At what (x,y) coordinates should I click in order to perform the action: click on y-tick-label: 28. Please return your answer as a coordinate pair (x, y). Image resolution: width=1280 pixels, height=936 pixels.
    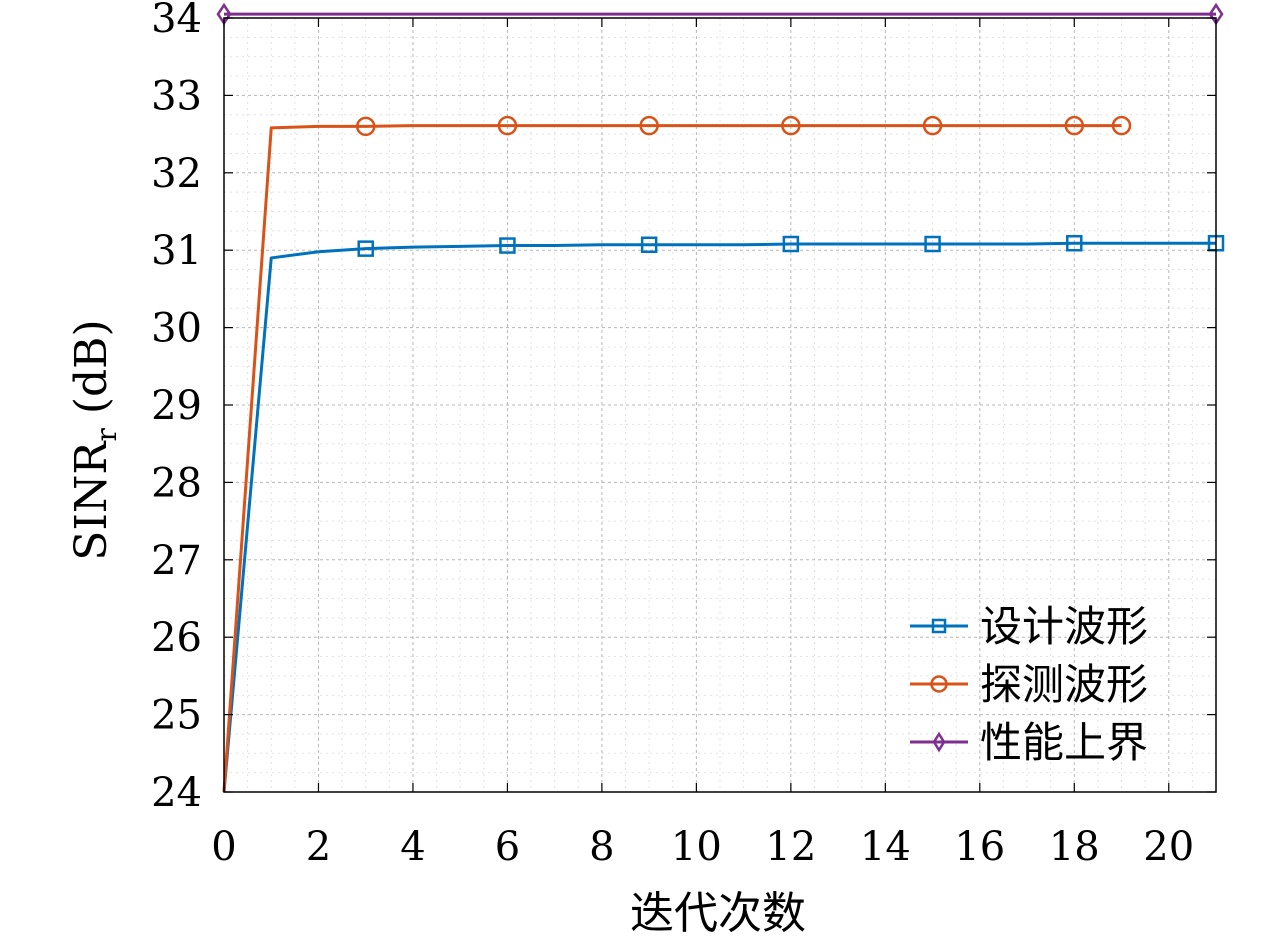
    Looking at the image, I should click on (176, 483).